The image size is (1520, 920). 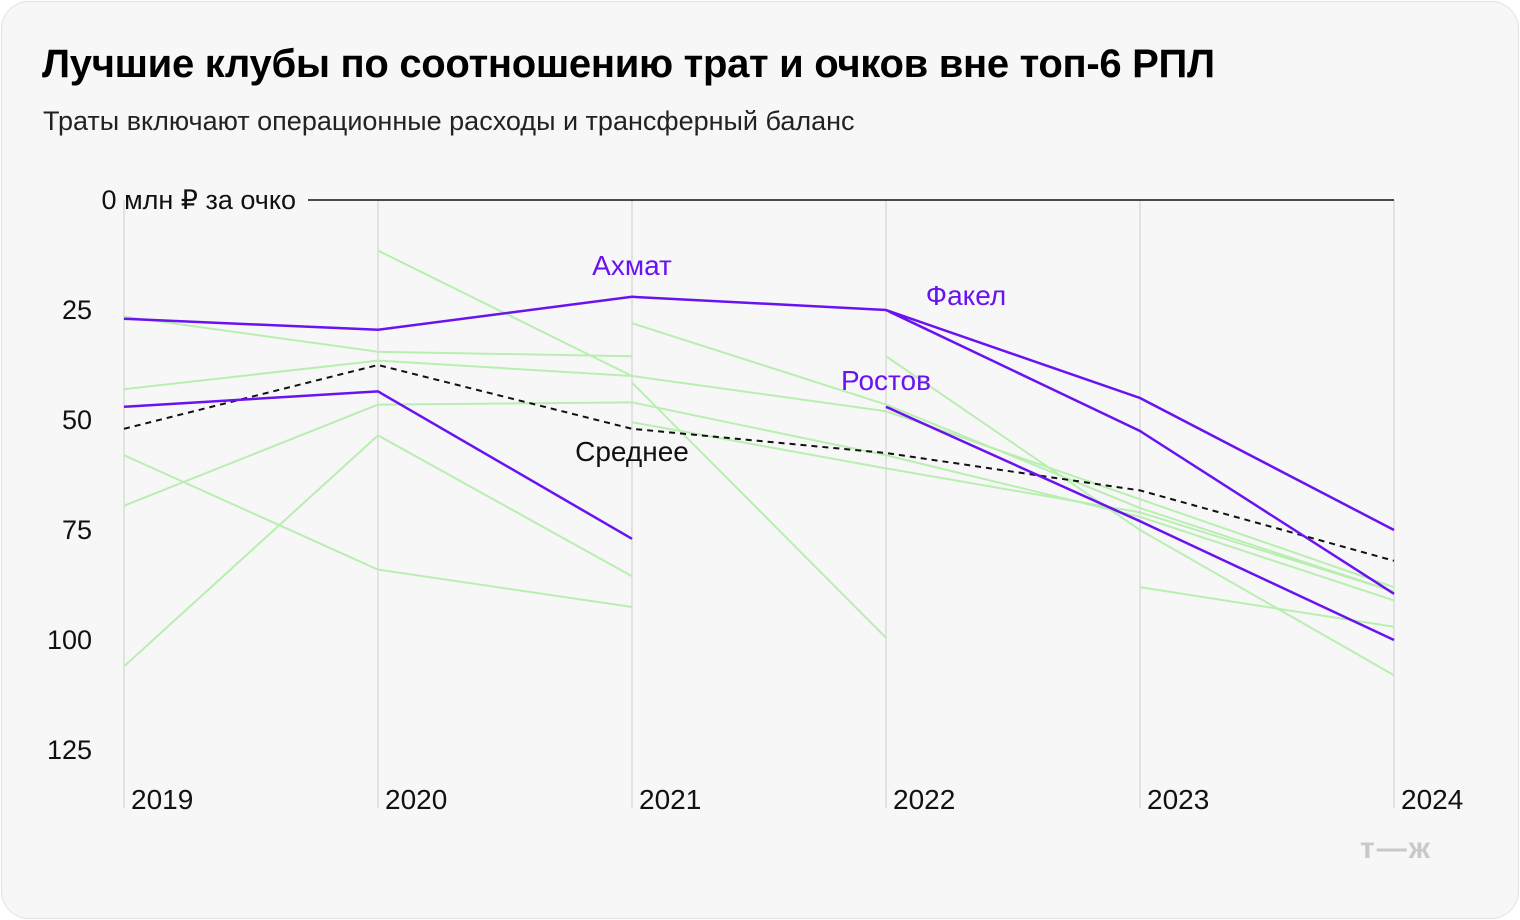 I want to click on tj-logo: т—ж, so click(x=1396, y=848).